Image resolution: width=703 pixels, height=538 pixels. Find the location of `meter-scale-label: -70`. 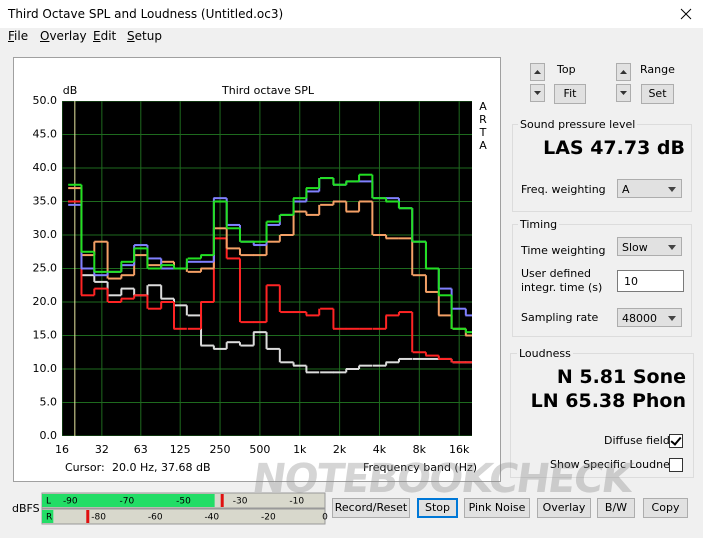

meter-scale-label: -70 is located at coordinates (127, 502).